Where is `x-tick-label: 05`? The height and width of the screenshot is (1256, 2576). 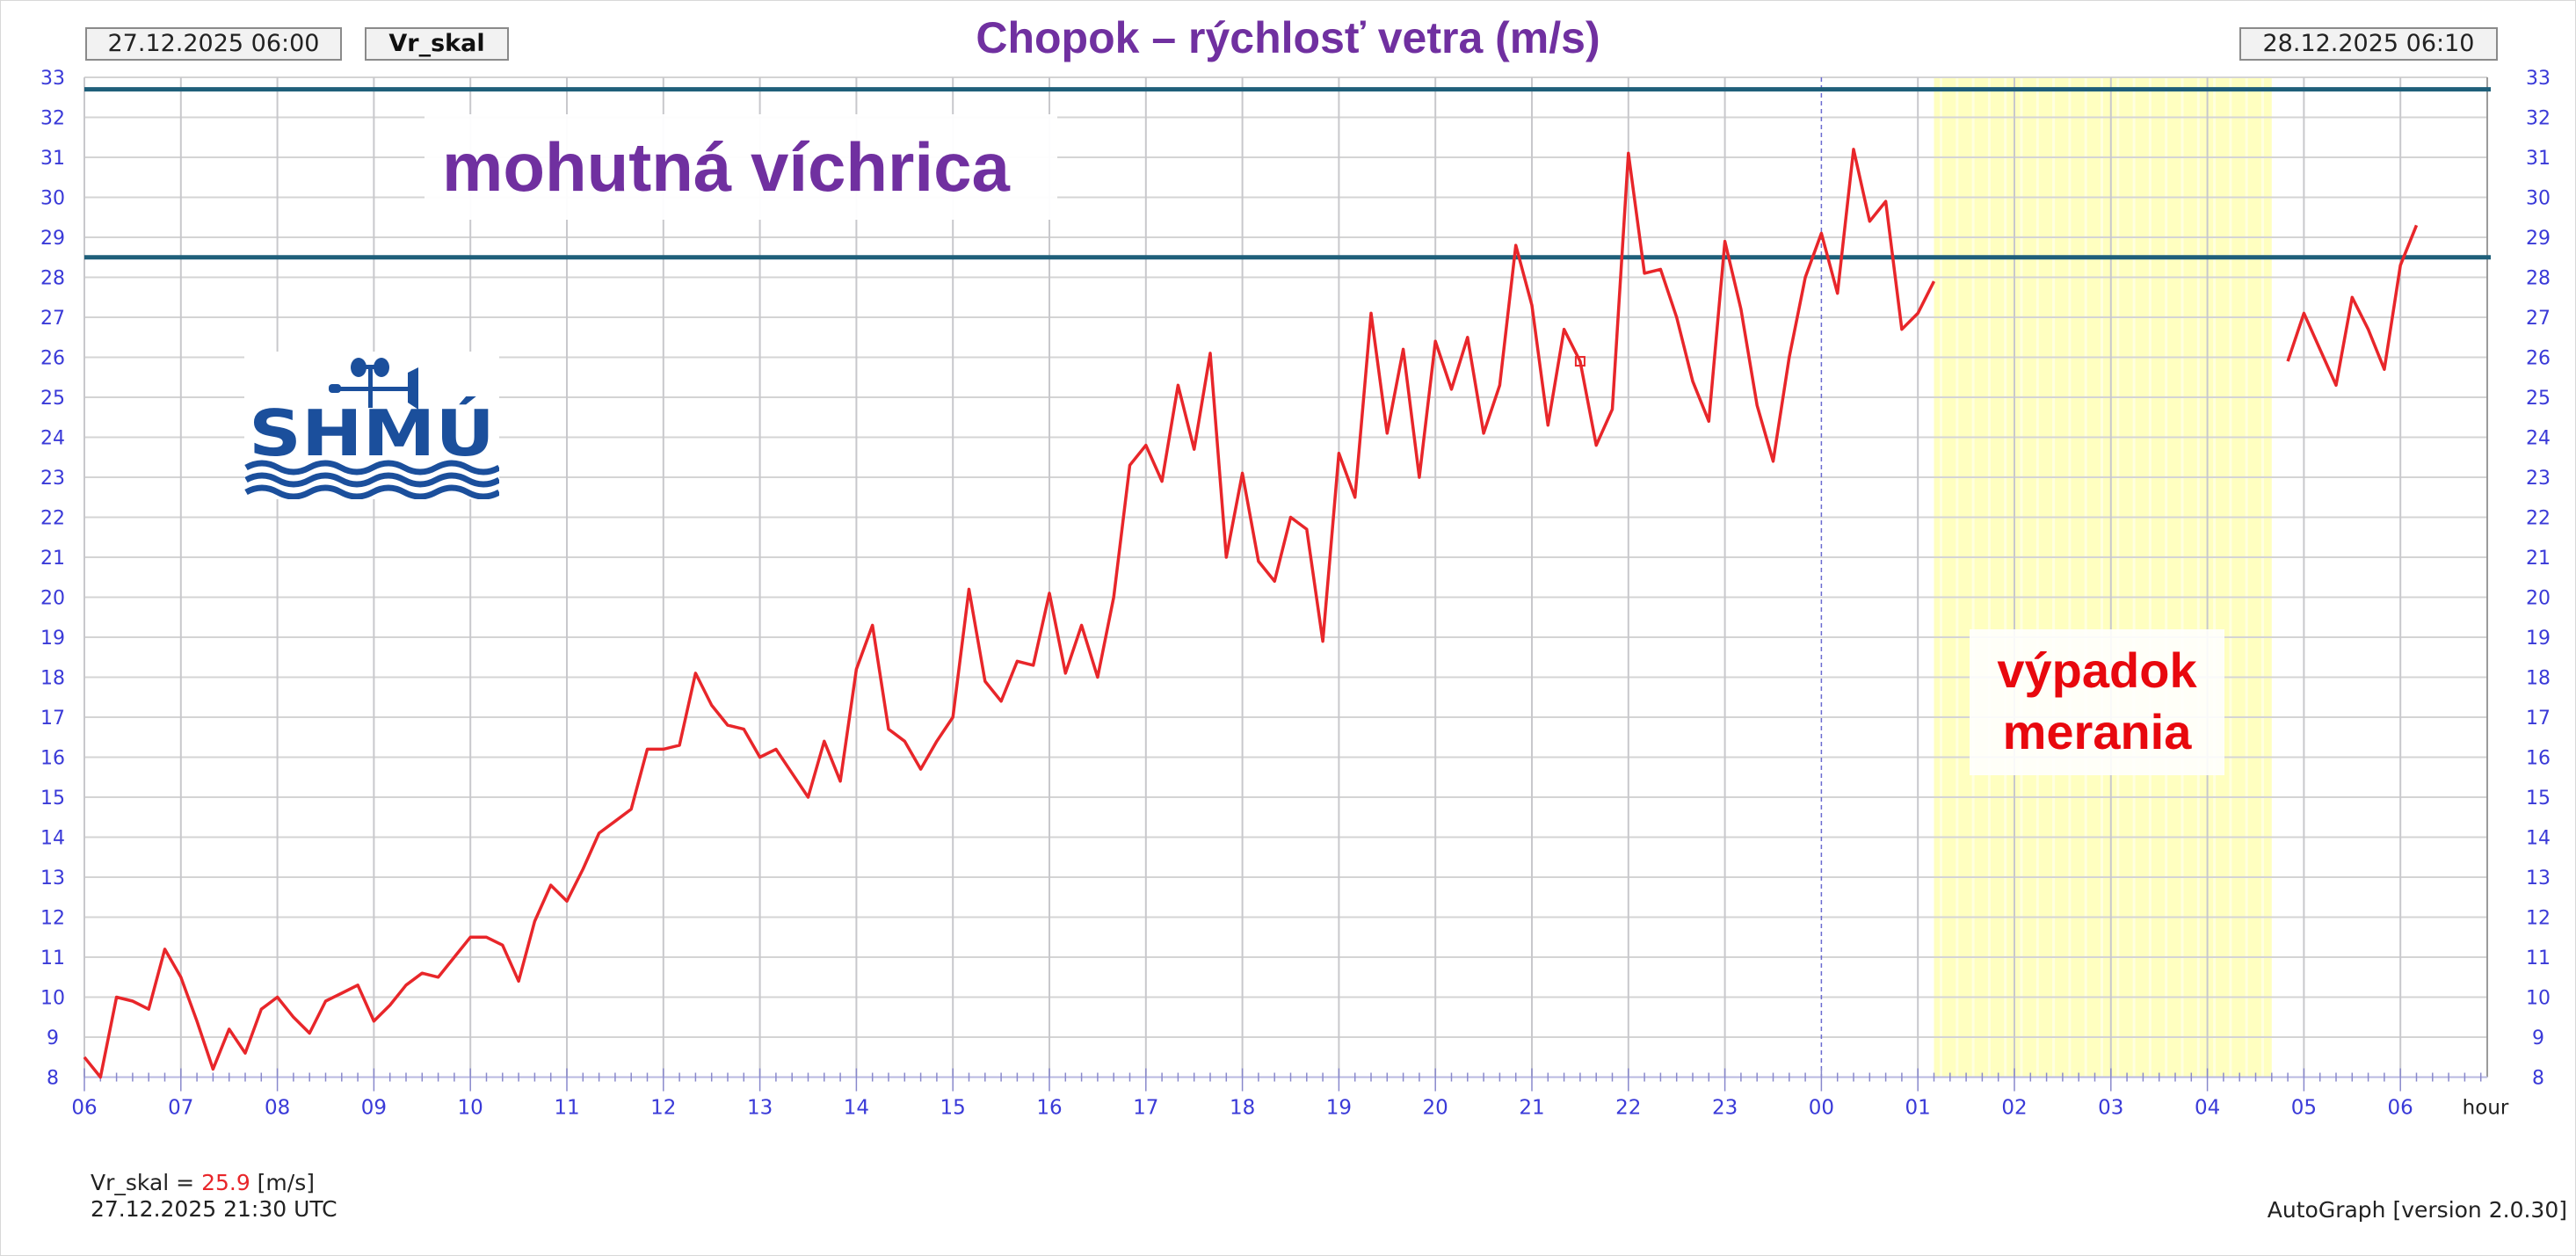
x-tick-label: 05 is located at coordinates (2304, 1108).